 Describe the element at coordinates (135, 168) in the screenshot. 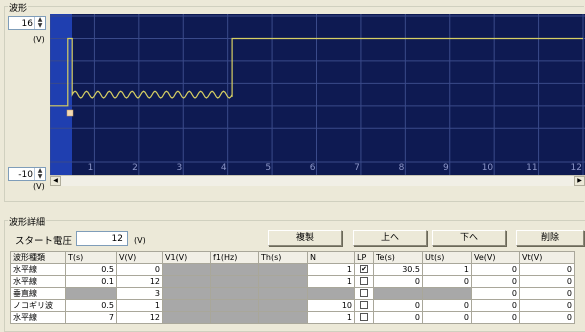

I see `x-tick-label: 2` at that location.